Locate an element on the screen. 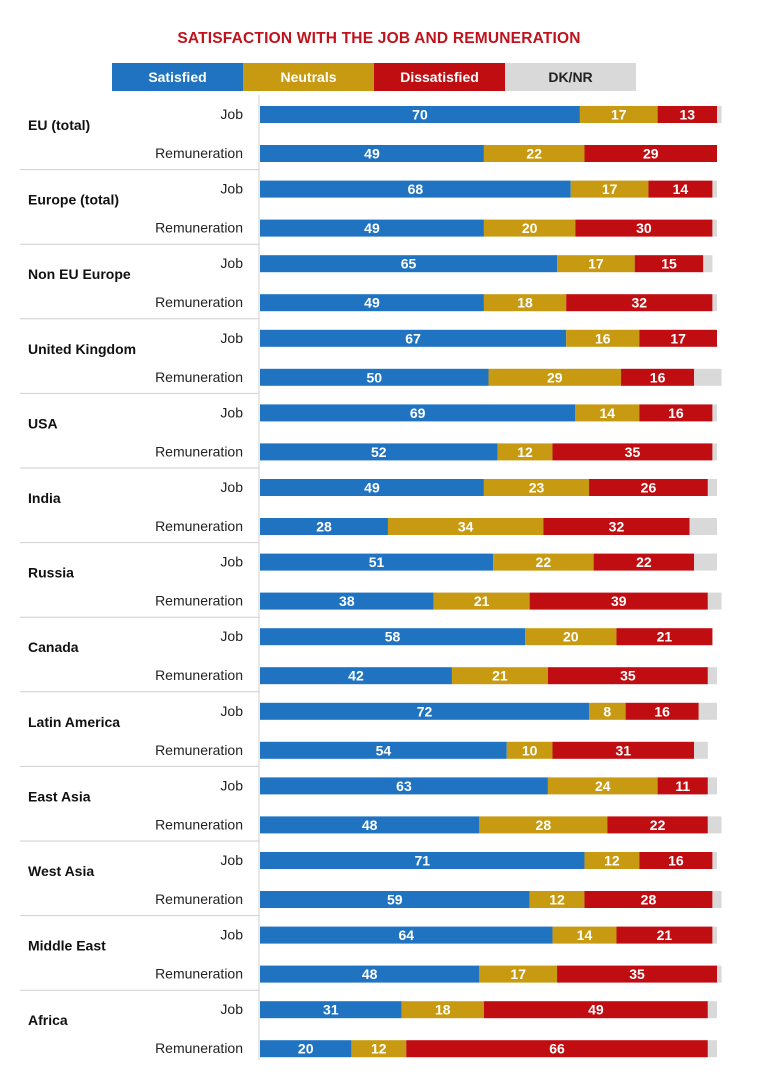 This screenshot has width=758, height=1078. data-label: 51 is located at coordinates (377, 562).